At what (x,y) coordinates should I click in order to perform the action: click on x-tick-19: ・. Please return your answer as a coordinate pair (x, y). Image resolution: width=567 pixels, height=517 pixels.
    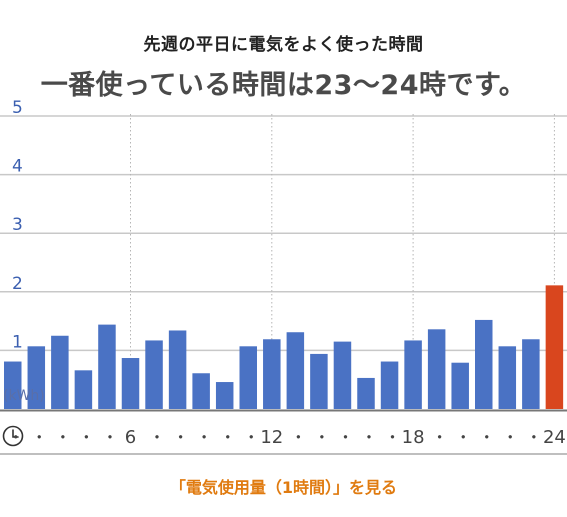
    Looking at the image, I should click on (463, 437).